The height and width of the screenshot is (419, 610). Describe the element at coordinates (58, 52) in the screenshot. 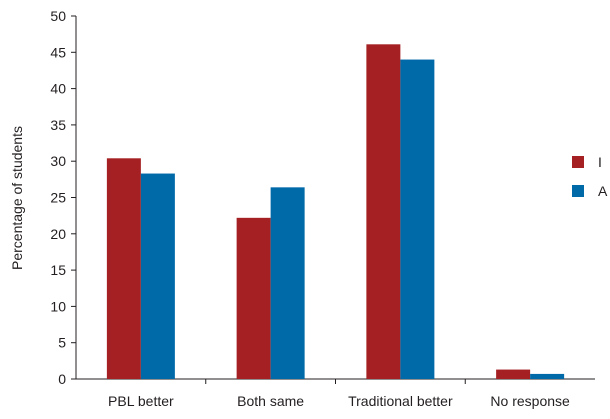

I see `y-tick-label: 45` at that location.